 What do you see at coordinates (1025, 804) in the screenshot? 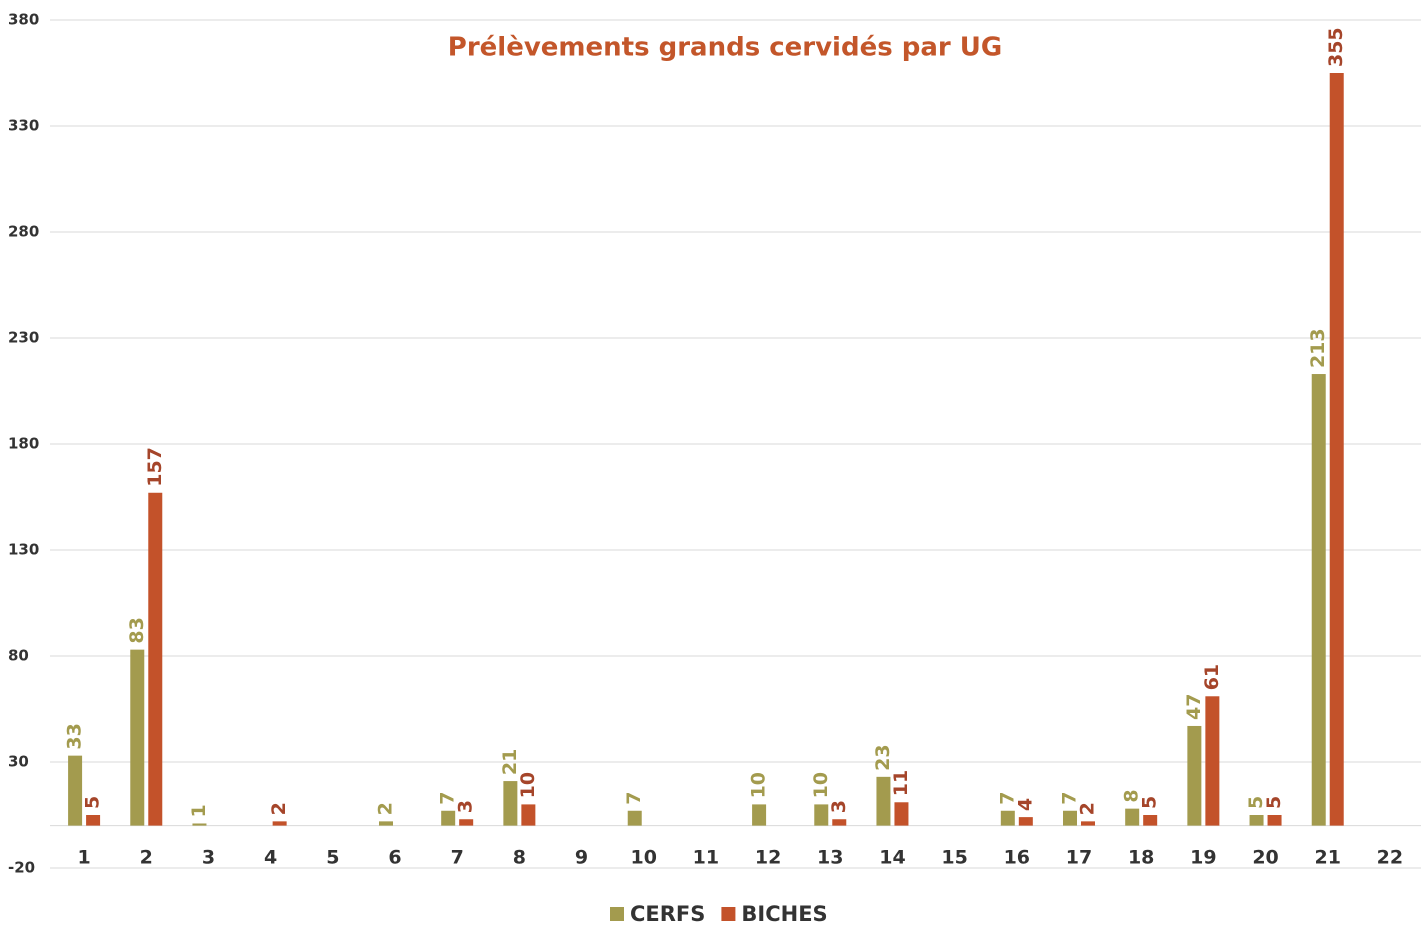
I see `data-label: 4` at bounding box center [1025, 804].